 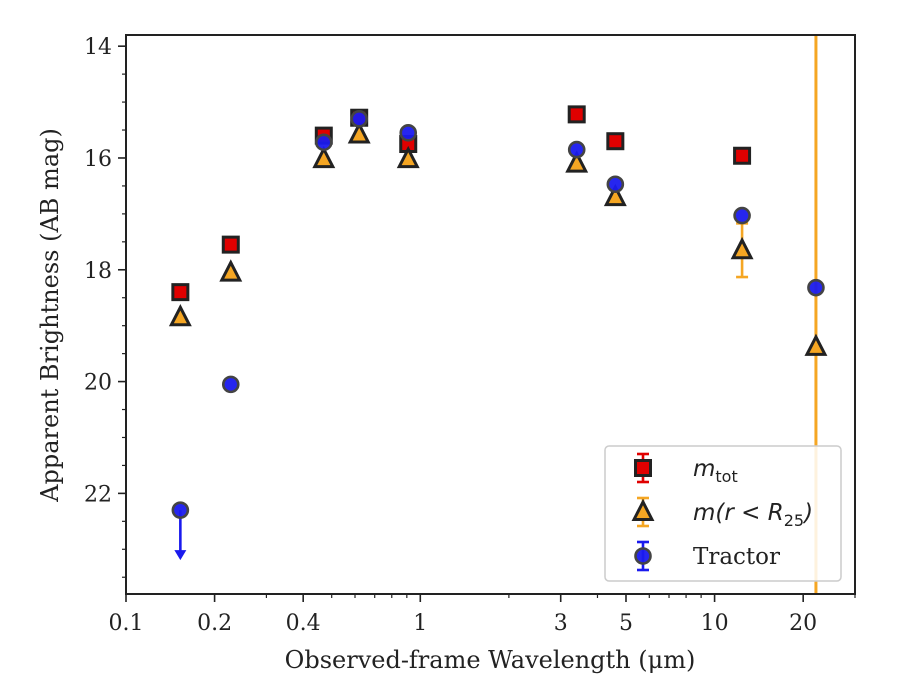 I want to click on upper-limit-arrowhead, so click(x=180, y=555).